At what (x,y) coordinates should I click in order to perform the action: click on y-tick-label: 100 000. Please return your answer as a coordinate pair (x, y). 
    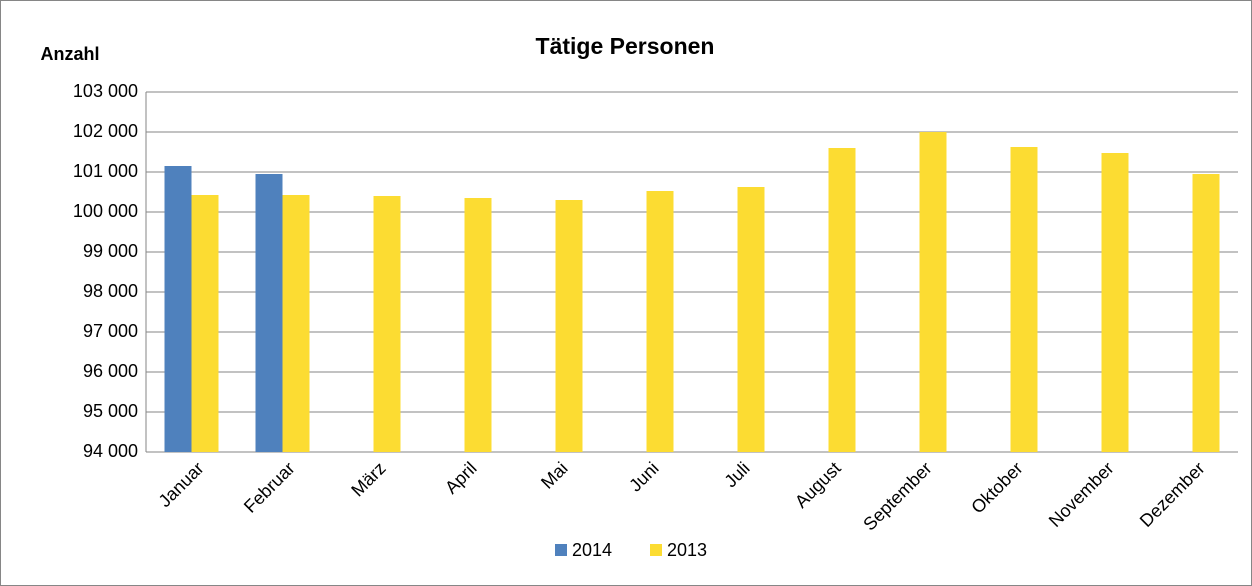
    Looking at the image, I should click on (105, 211).